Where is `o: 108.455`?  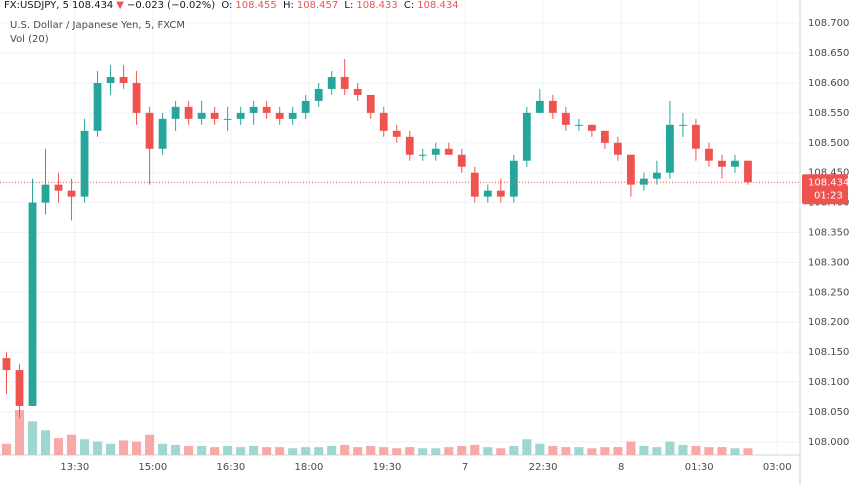
o: 108.455 is located at coordinates (256, 5).